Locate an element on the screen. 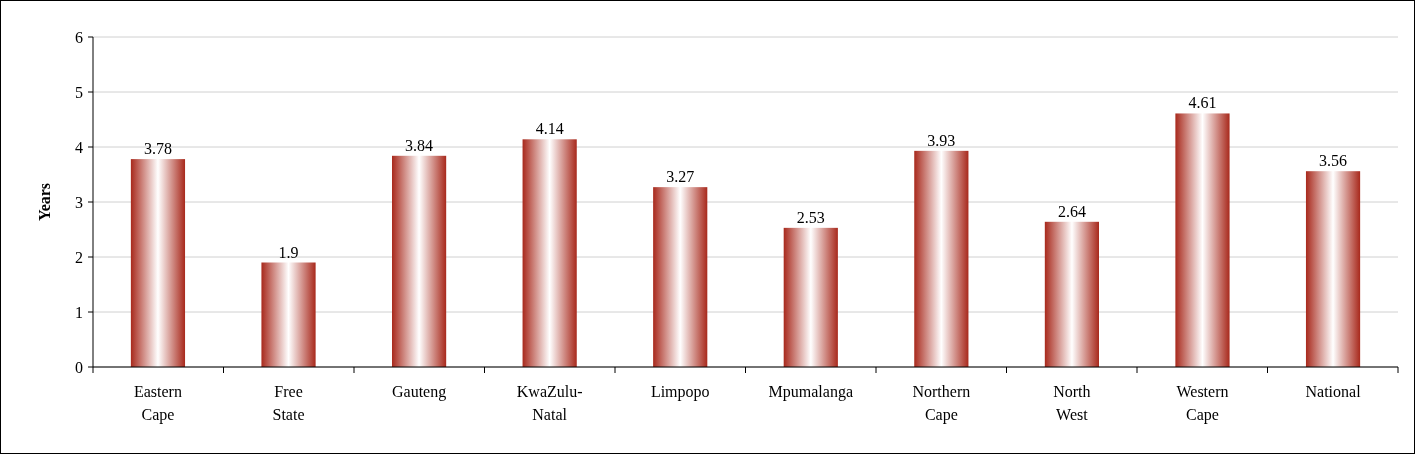 The image size is (1415, 454). x-tick-label: North West is located at coordinates (1072, 403).